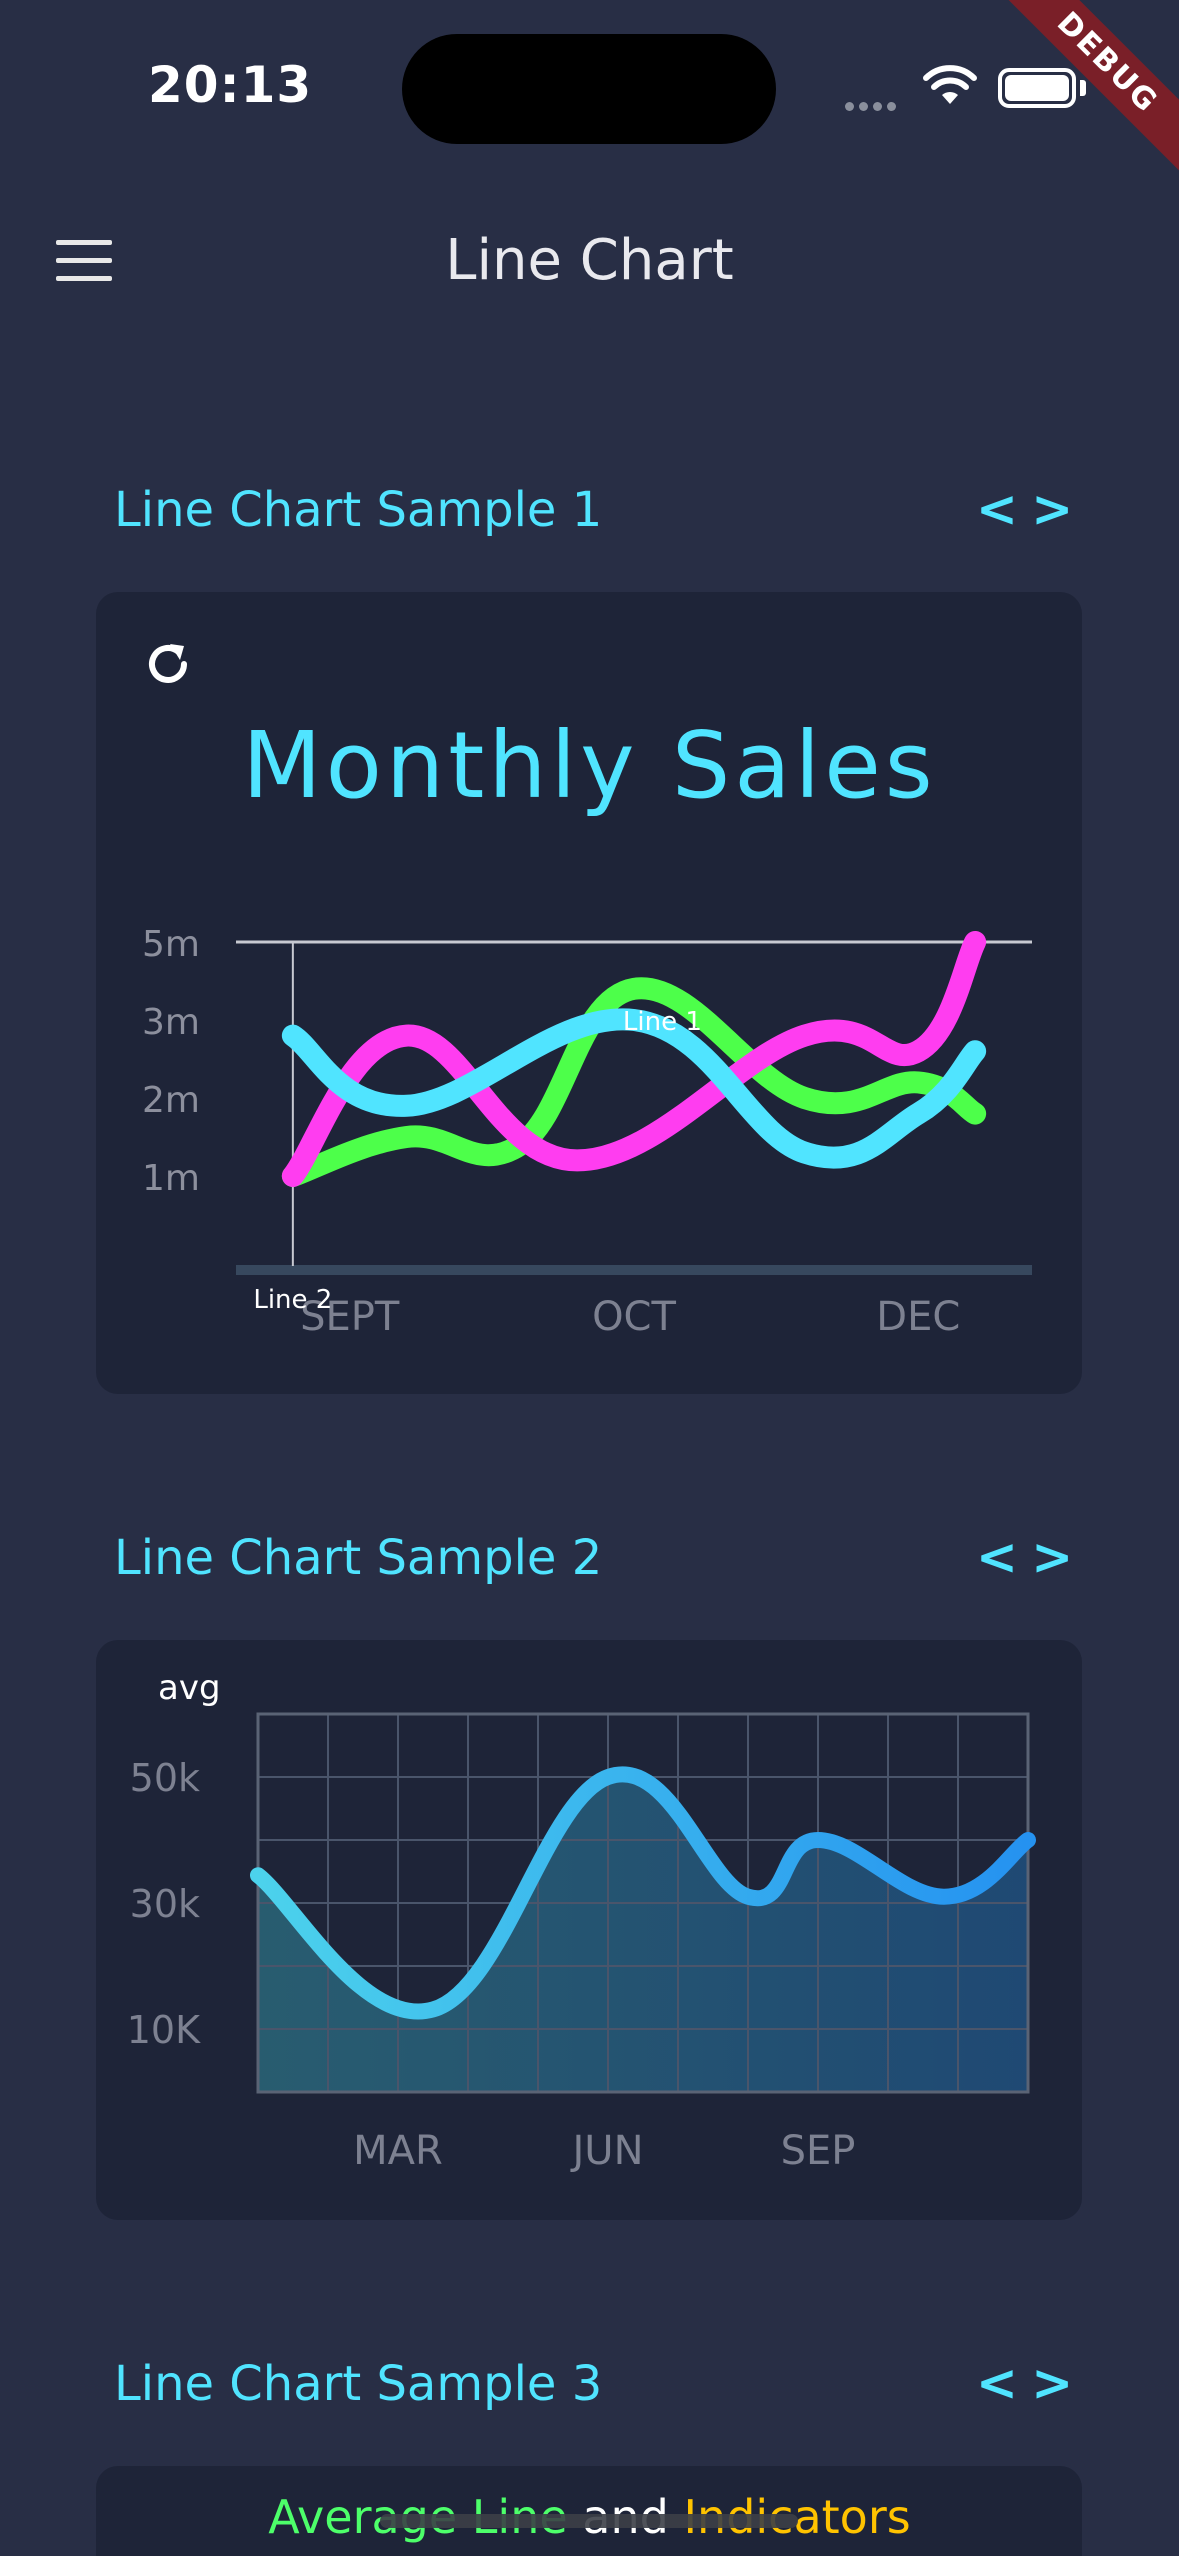 This screenshot has width=1179, height=2556. I want to click on plot-border, so click(643, 1903).